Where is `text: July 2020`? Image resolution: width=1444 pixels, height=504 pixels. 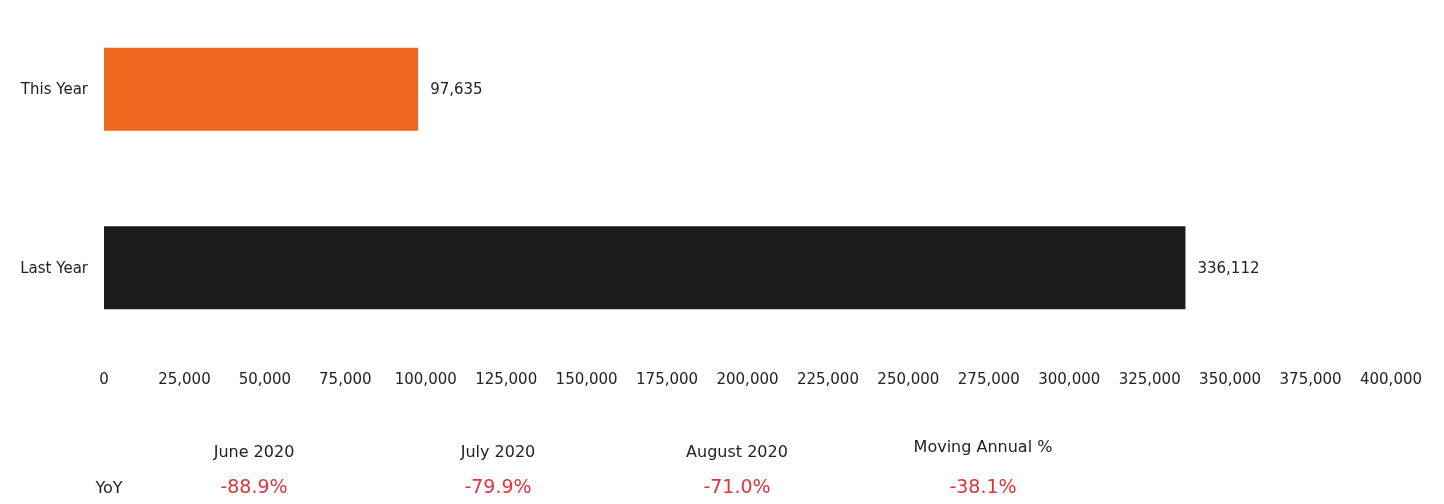 text: July 2020 is located at coordinates (497, 451).